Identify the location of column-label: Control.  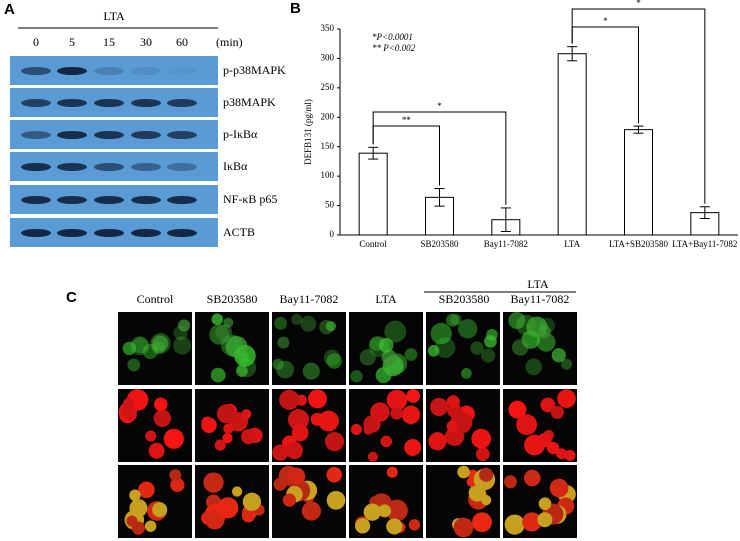
(155, 299).